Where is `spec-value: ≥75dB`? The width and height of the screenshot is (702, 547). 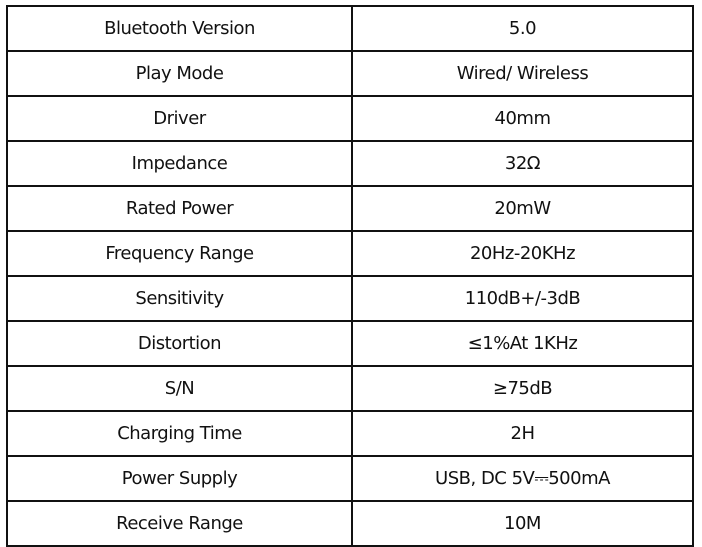
spec-value: ≥75dB is located at coordinates (522, 388).